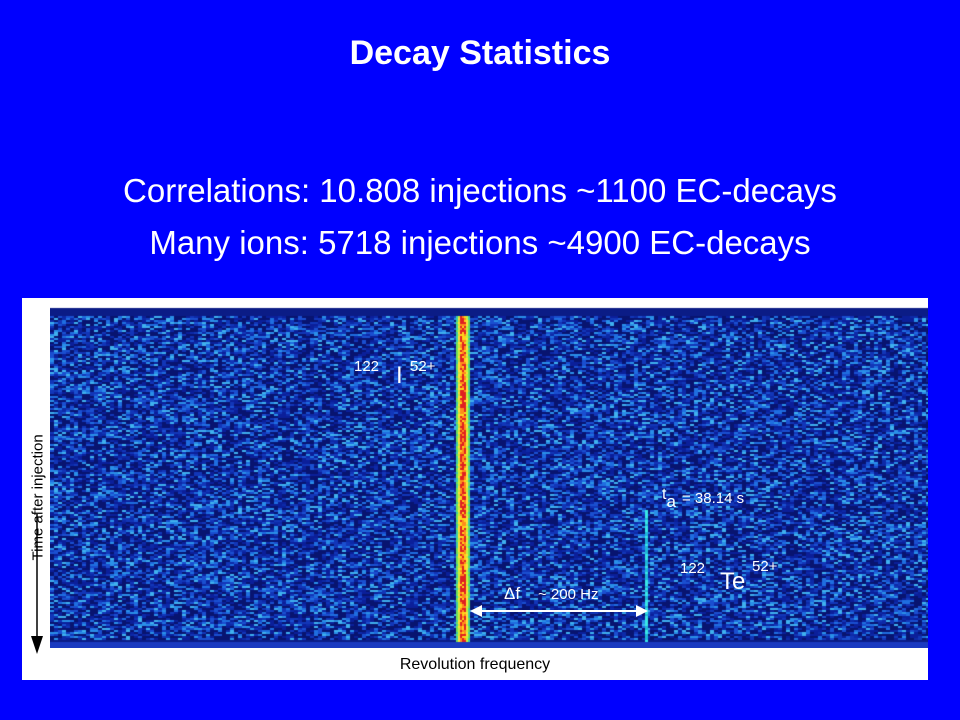  Describe the element at coordinates (765, 566) in the screenshot. I see `daughter-charge-label: 52+` at that location.